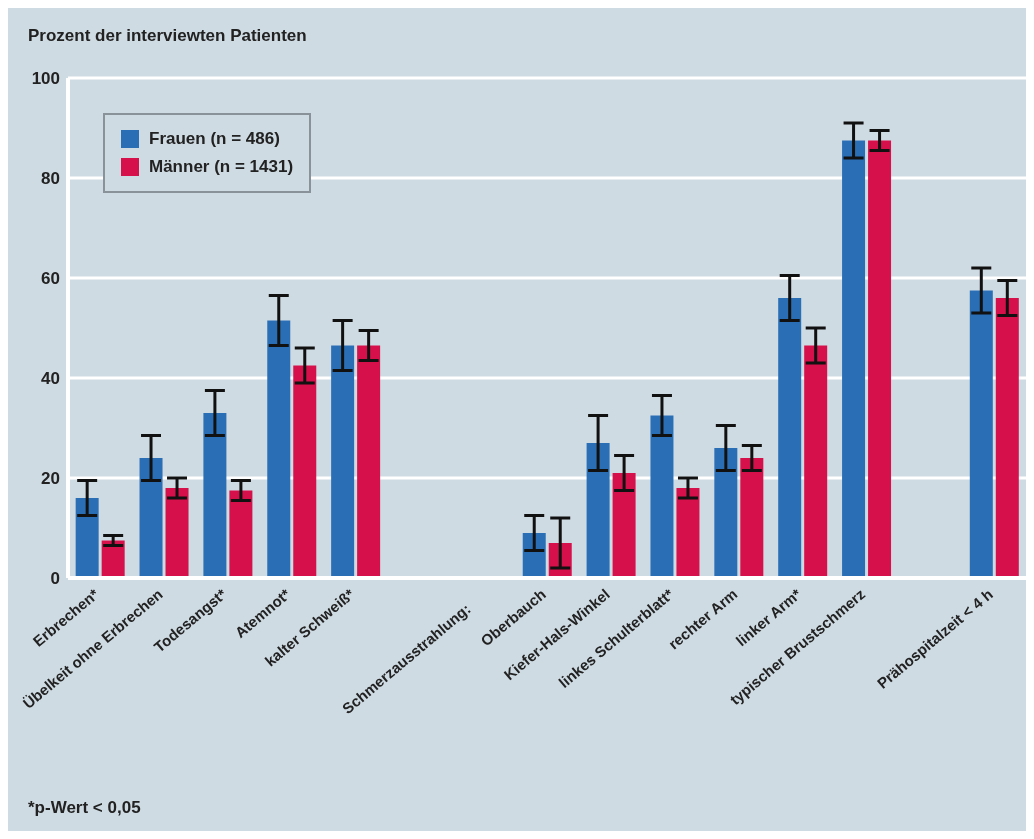 Image resolution: width=1034 pixels, height=839 pixels. I want to click on y-tick-label: 100, so click(45, 79).